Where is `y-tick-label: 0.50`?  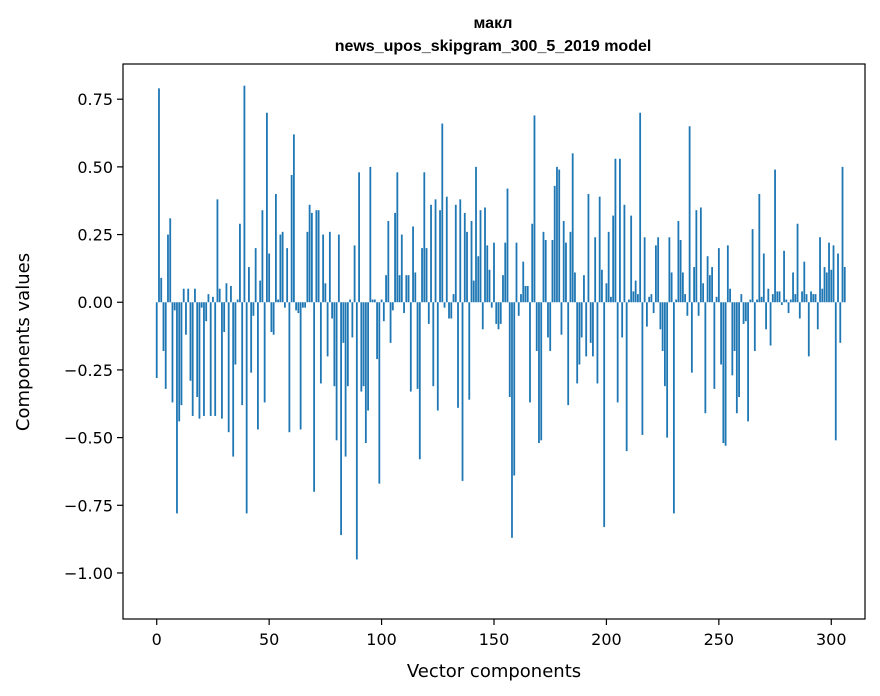 y-tick-label: 0.50 is located at coordinates (95, 167).